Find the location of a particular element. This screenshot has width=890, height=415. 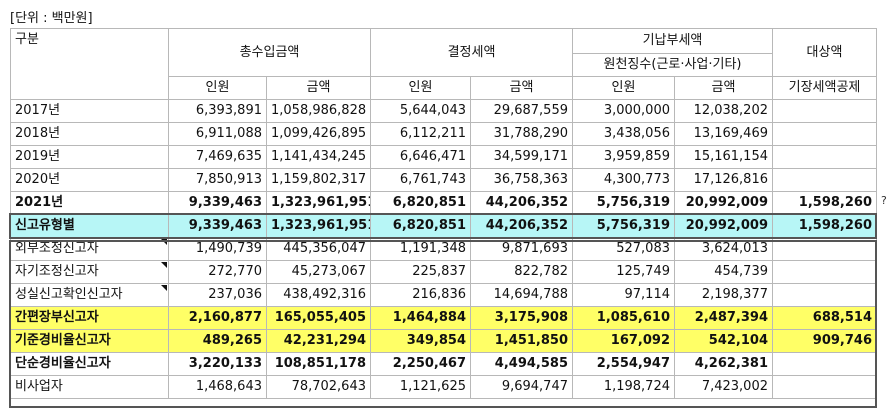

cell-value: 6,393,891 is located at coordinates (217, 111).